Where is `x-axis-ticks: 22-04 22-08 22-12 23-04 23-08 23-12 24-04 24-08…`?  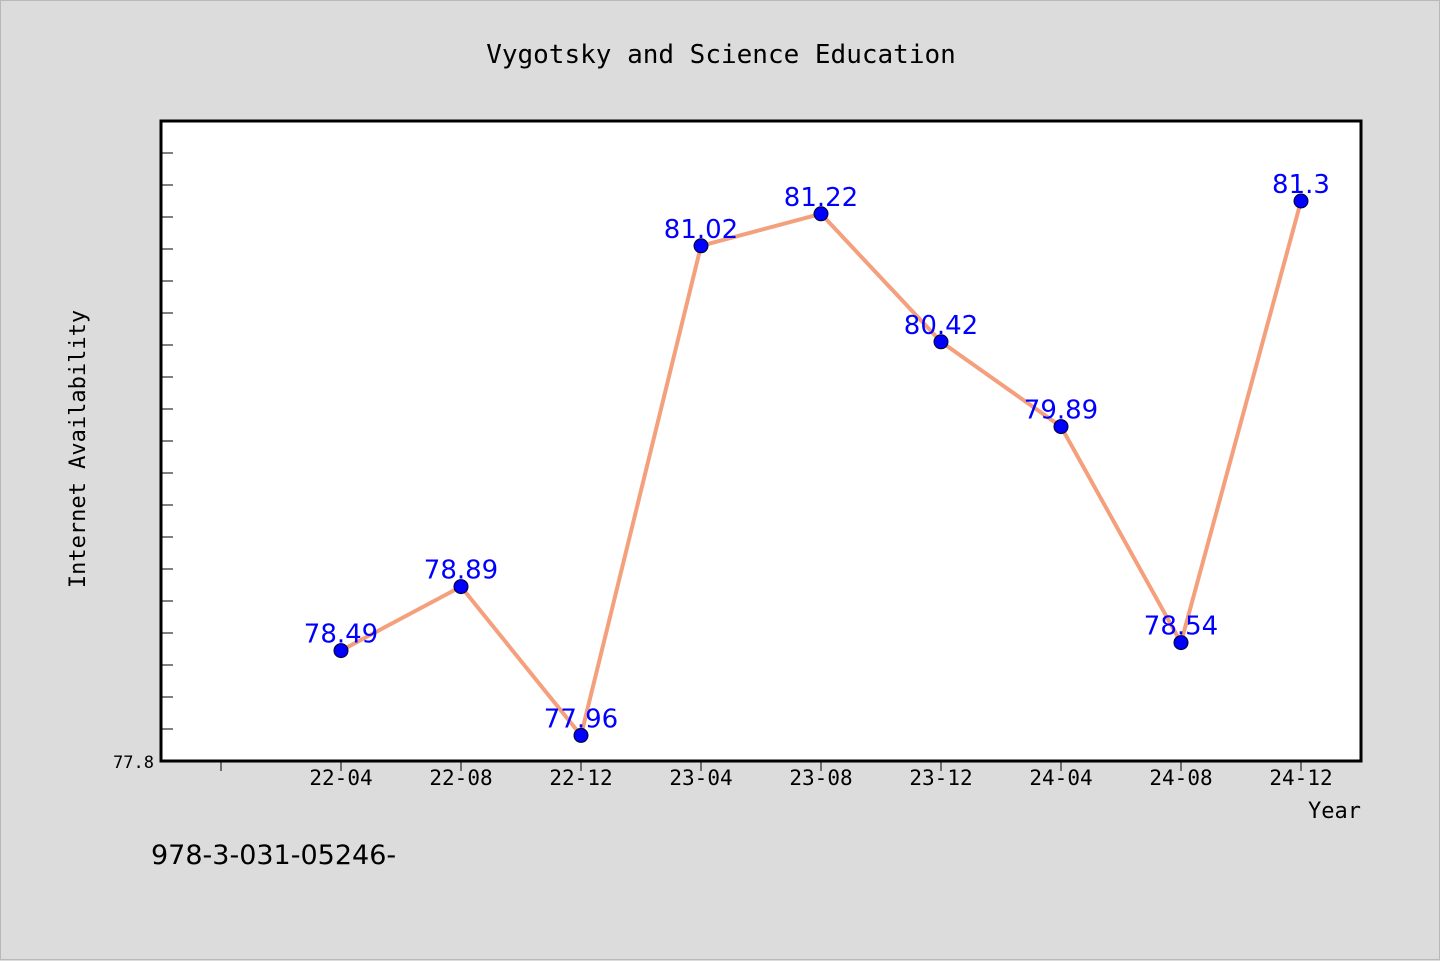 x-axis-ticks: 22-04 22-08 22-12 23-04 23-08 23-12 24-04 24-08… is located at coordinates (776, 775).